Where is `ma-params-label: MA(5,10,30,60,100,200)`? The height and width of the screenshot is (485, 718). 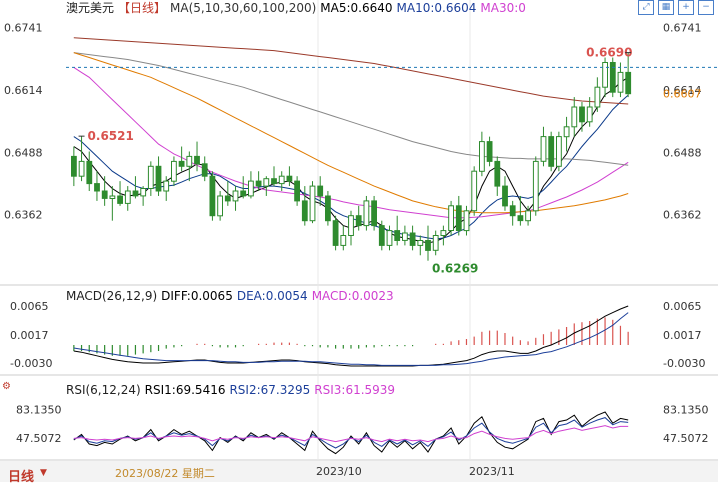
ma-params-label: MA(5,10,30,60,100,200) is located at coordinates (243, 8).